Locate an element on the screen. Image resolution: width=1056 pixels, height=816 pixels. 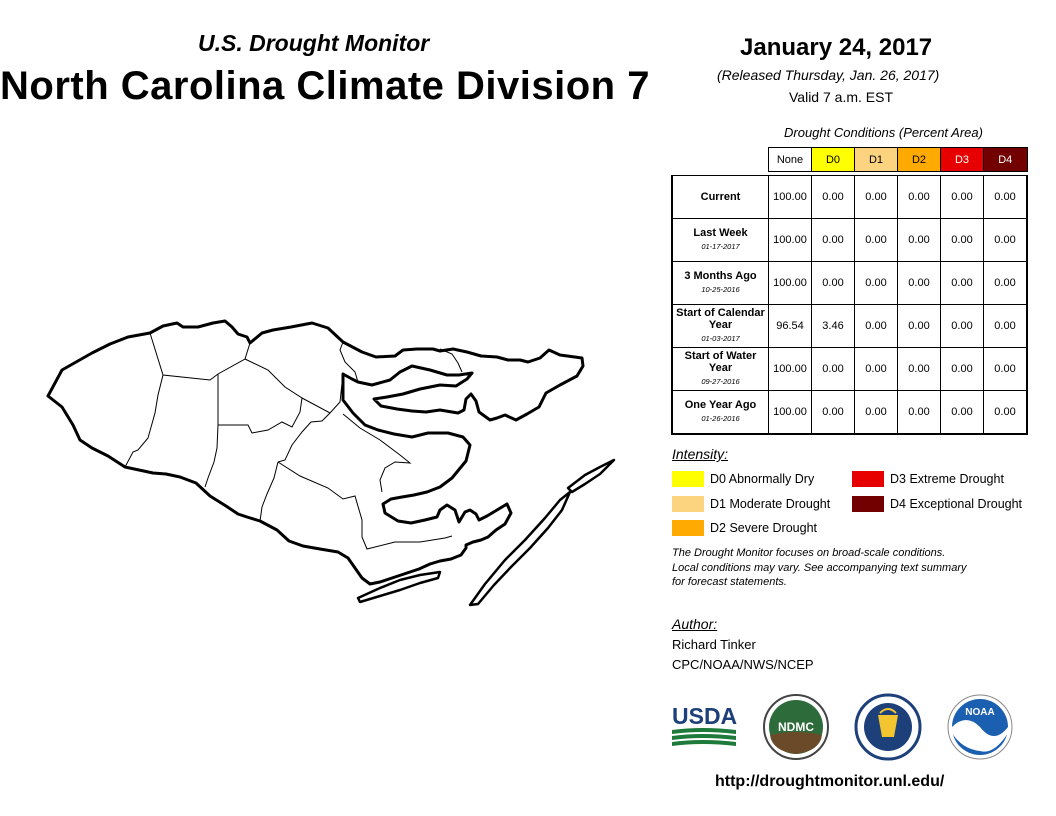
row-label: Start of Calendar Year 01-03-2017 is located at coordinates (720, 326).